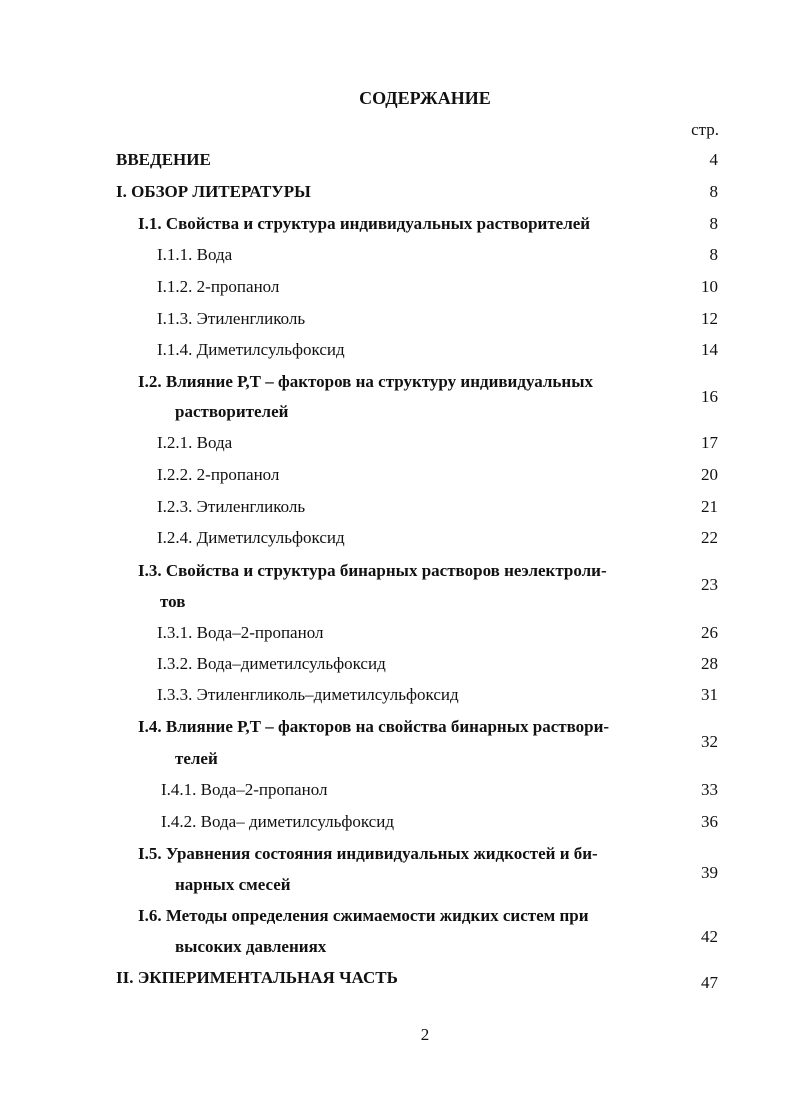 This screenshot has width=793, height=1096. I want to click on toc-entry-page: 42, so click(709, 936).